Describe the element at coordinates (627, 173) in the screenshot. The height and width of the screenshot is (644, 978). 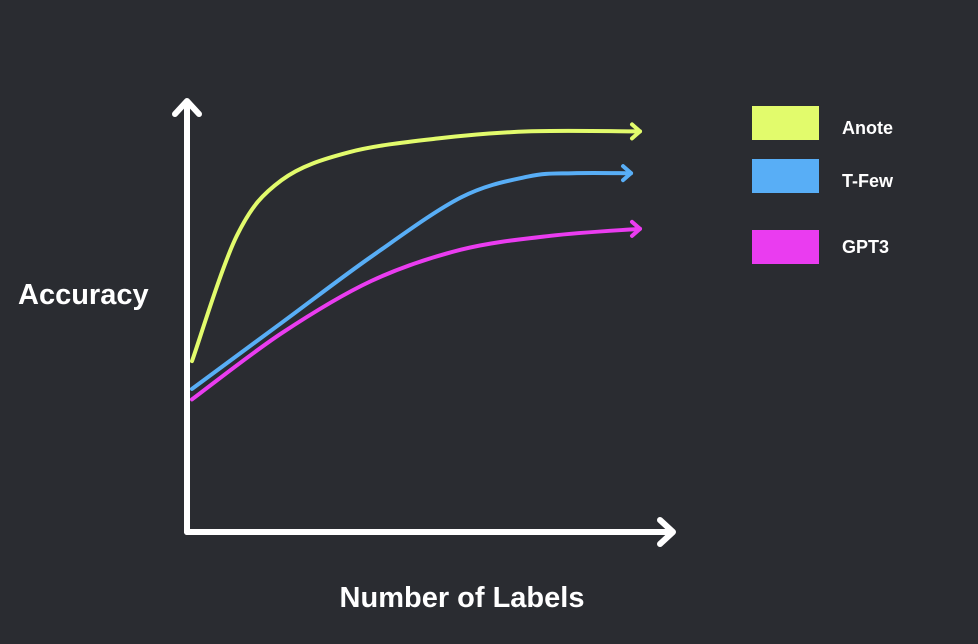
I see `series-arrowhead-t-few` at that location.